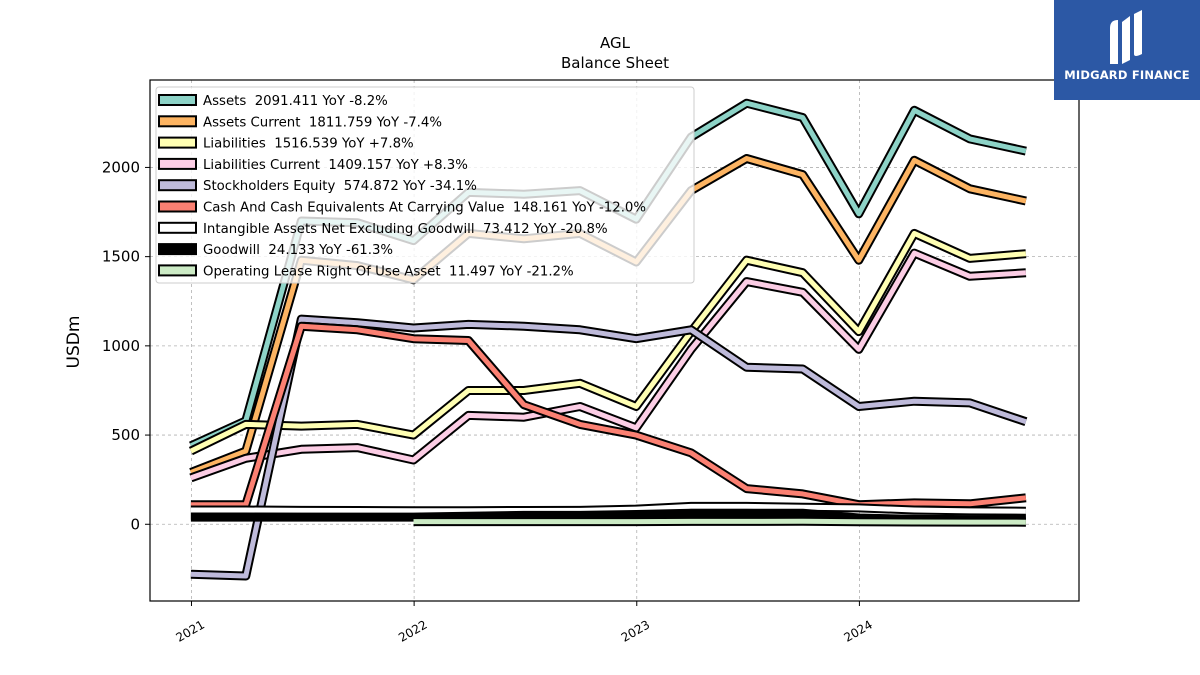  Describe the element at coordinates (308, 144) in the screenshot. I see `legend-entry: Liabilities 1516.539 YoY +7.8%` at that location.